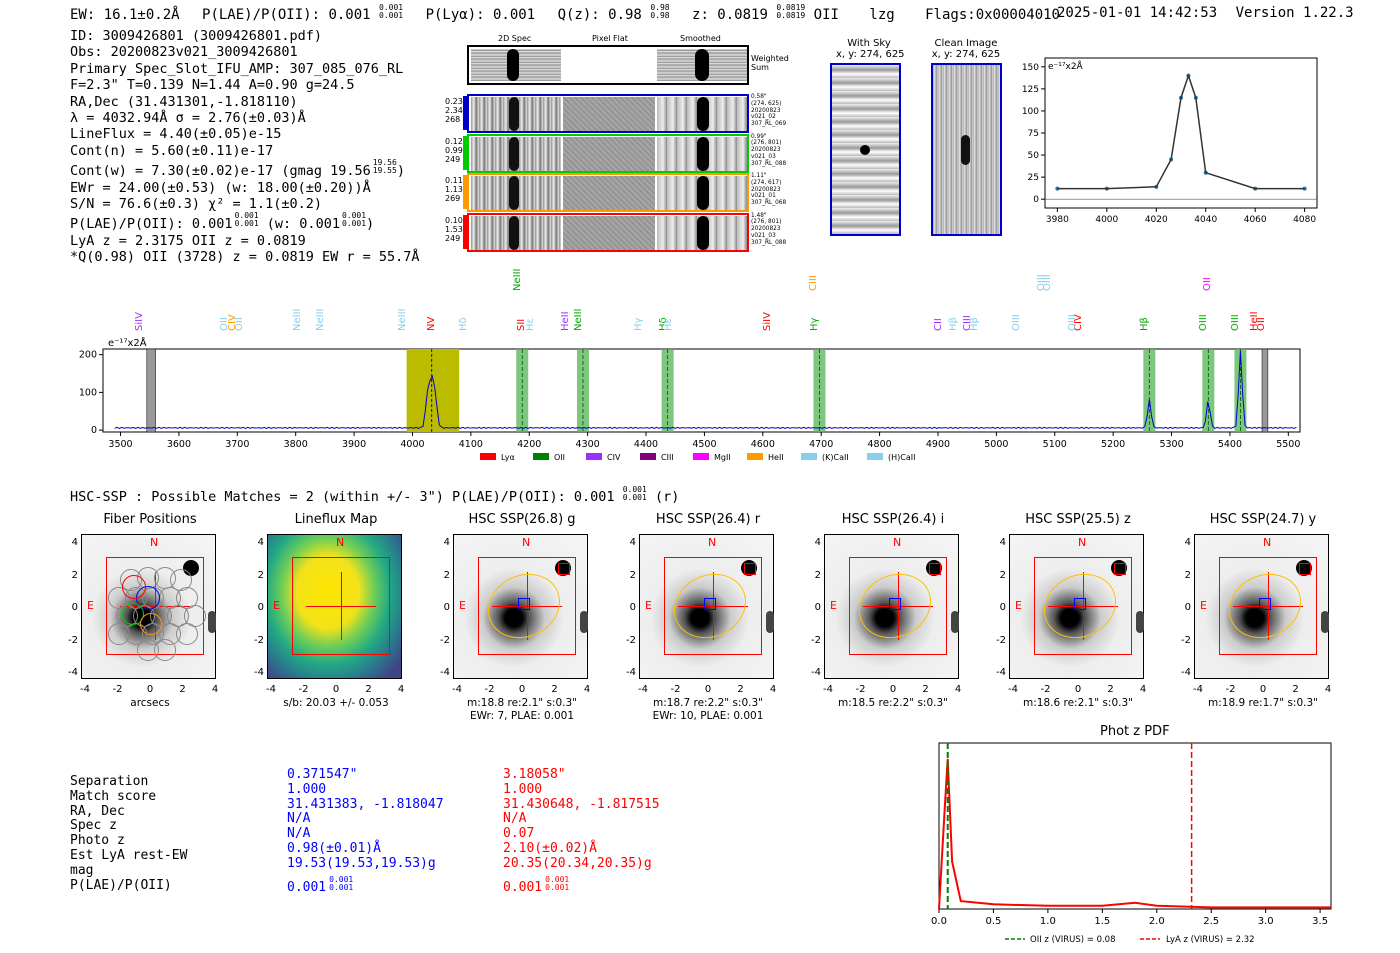 The width and height of the screenshot is (1400, 953). Describe the element at coordinates (759, 97) in the screenshot. I see `cutout-meta-value: 0.58"` at that location.